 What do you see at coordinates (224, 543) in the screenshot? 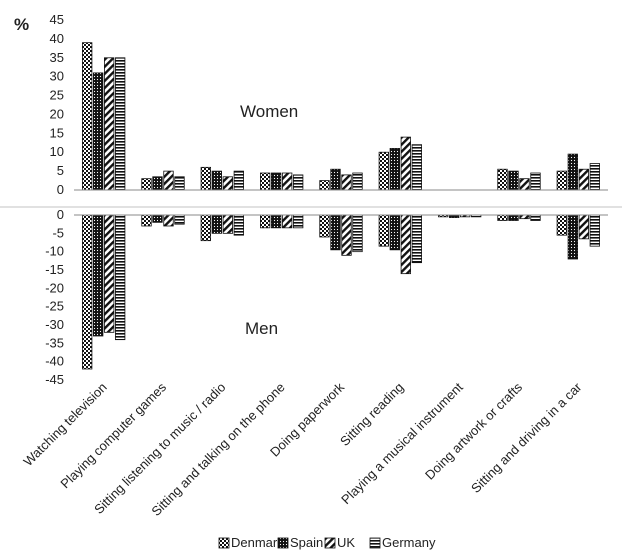
I see `legend-swatch-denmark` at bounding box center [224, 543].